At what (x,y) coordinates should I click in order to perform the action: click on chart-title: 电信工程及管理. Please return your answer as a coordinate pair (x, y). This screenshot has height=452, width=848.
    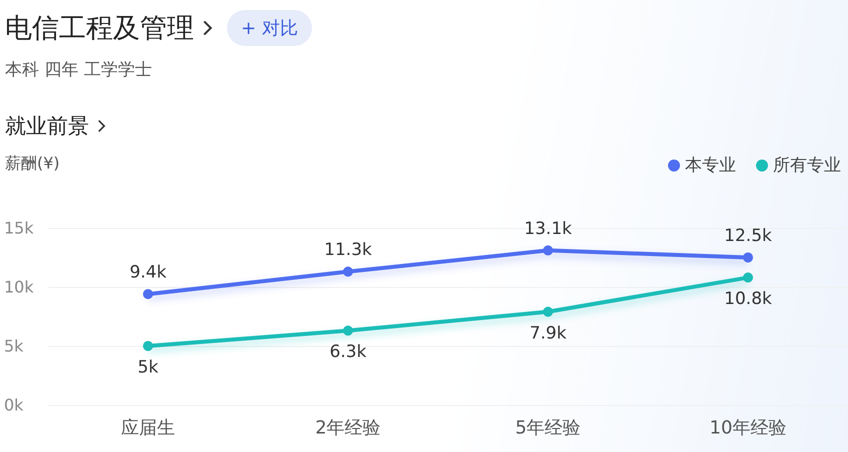
    Looking at the image, I should click on (99, 28).